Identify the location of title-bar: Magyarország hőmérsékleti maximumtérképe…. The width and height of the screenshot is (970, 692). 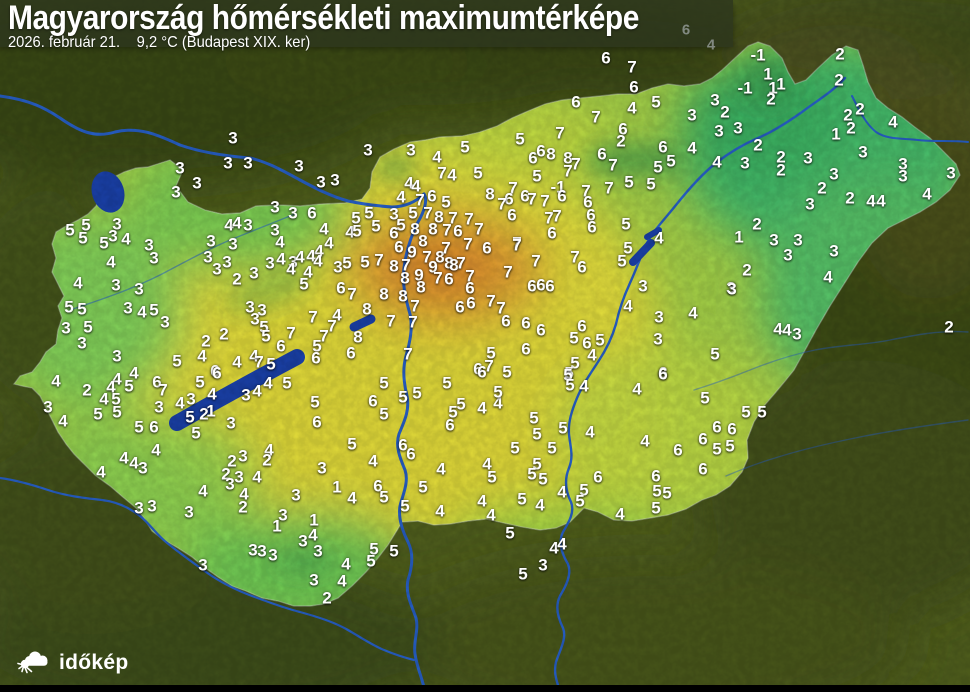
(366, 25).